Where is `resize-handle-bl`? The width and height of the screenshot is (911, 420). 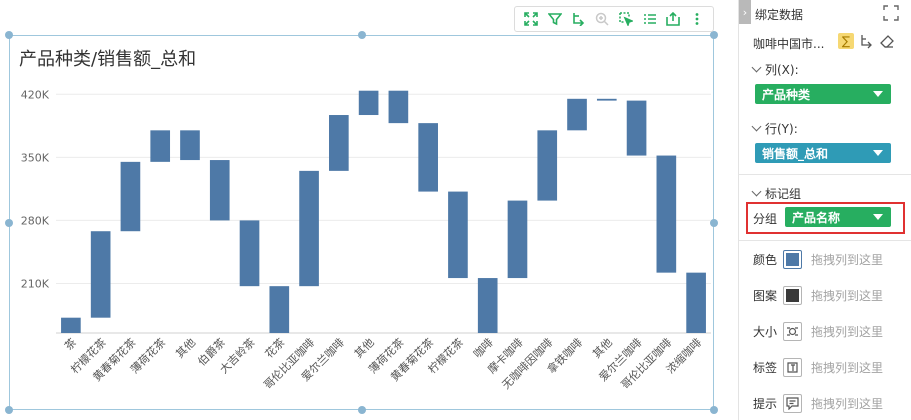 resize-handle-bl is located at coordinates (9, 410).